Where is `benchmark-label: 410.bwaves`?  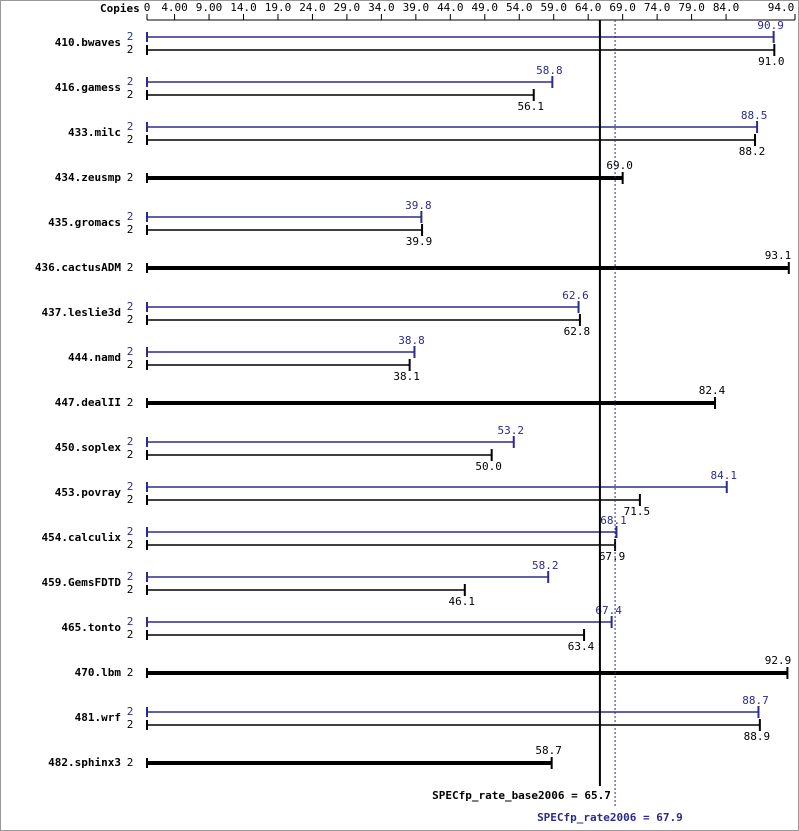
benchmark-label: 410.bwaves is located at coordinates (88, 42).